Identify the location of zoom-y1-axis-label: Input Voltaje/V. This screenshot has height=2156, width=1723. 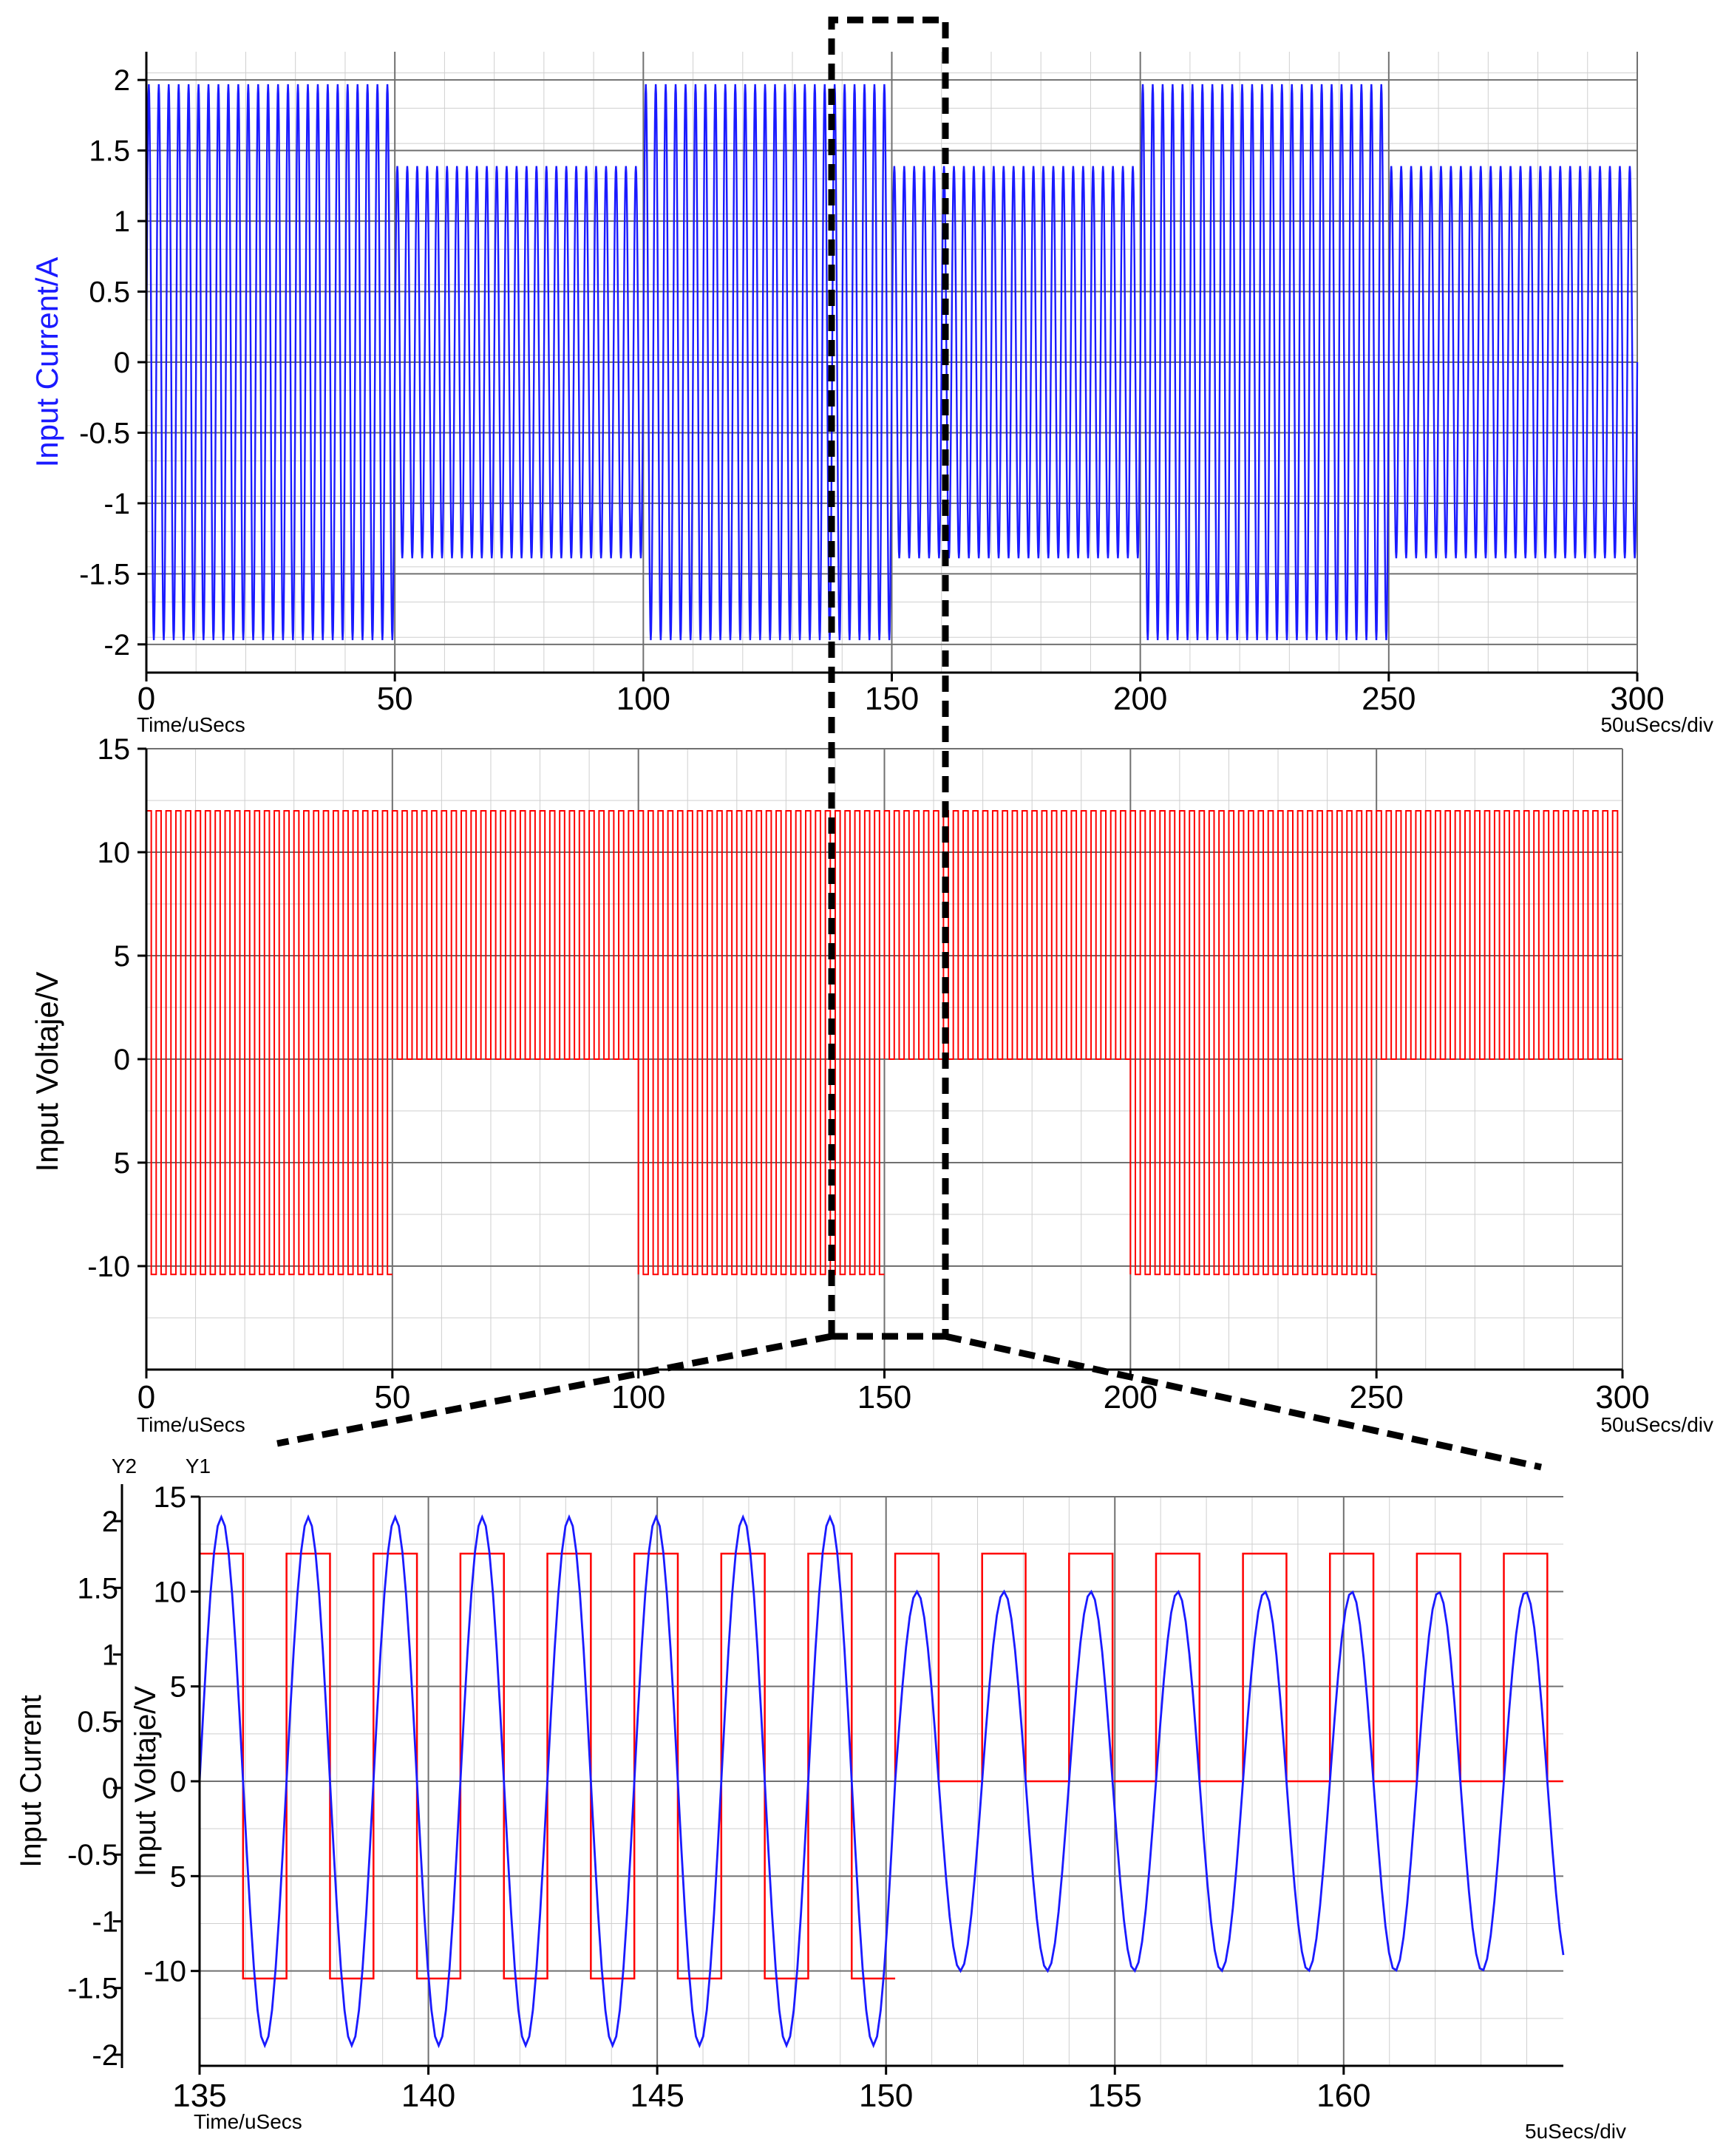
(145, 1781).